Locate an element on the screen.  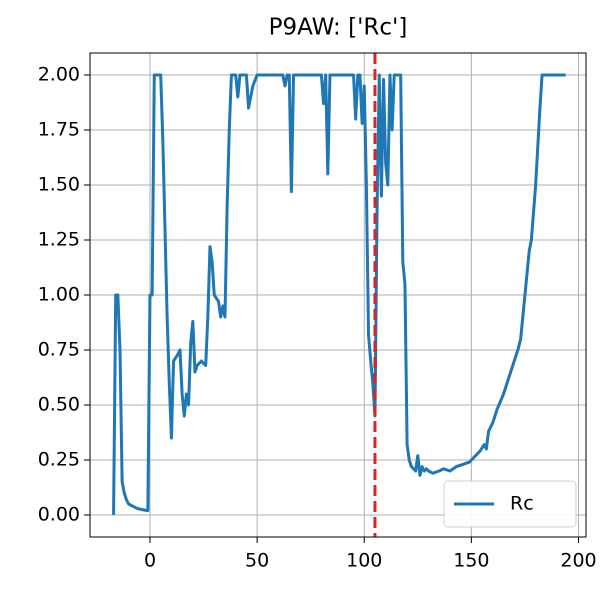
y-tick-label: 1.00 is located at coordinates (59, 295).